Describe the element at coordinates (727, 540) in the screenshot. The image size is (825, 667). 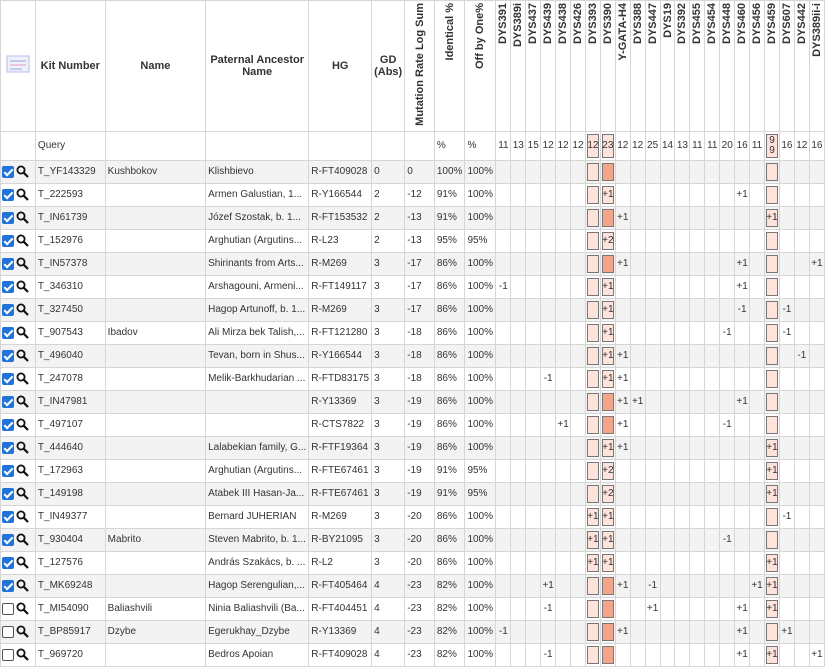
I see `marker-diff: -1` at that location.